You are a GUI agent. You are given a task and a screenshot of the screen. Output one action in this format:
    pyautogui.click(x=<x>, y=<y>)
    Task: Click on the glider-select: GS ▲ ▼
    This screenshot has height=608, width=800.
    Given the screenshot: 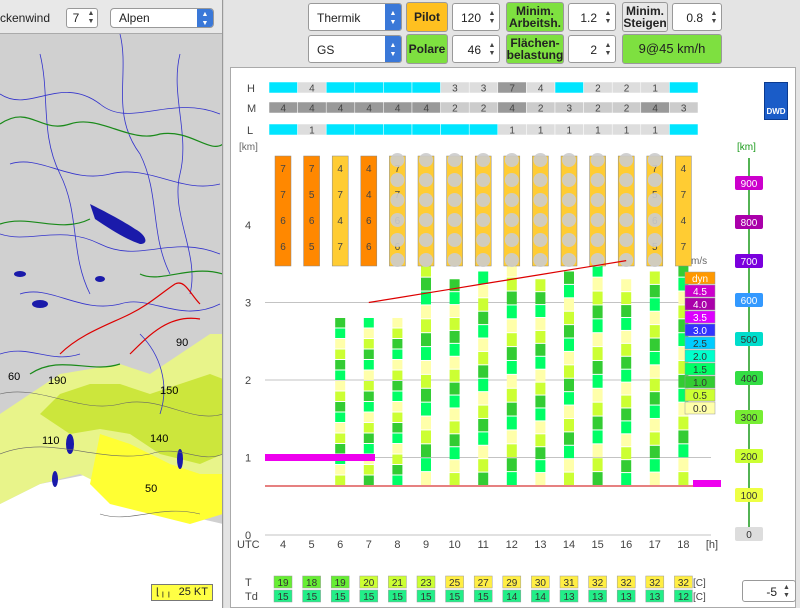 What is the action you would take?
    pyautogui.click(x=355, y=49)
    